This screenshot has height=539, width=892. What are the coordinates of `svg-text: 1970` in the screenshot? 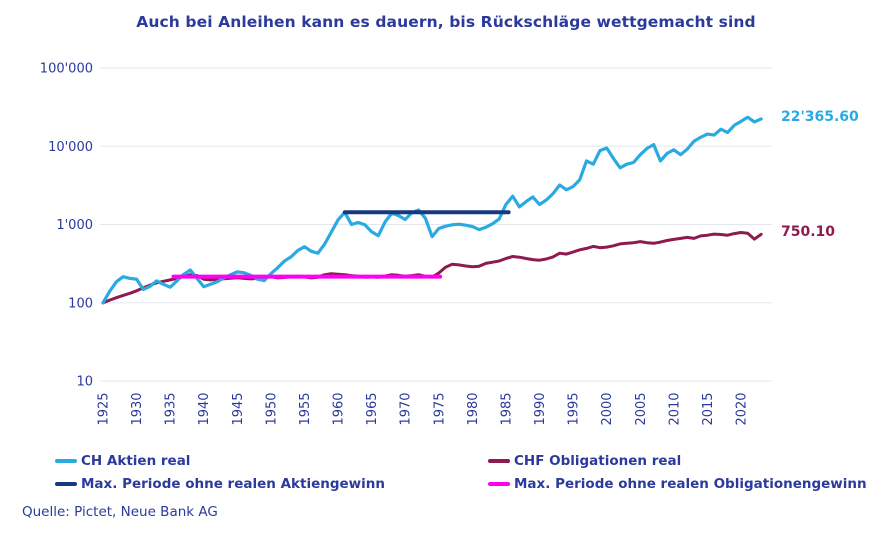 It's located at (406, 408).